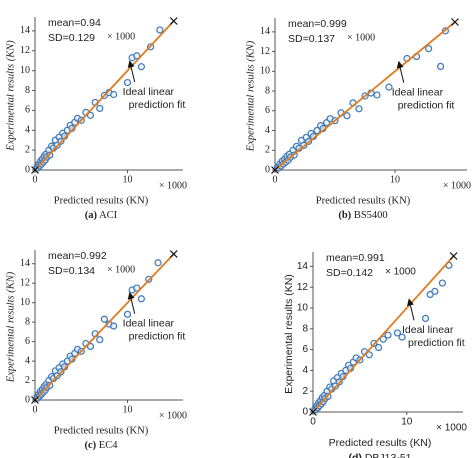 This screenshot has height=458, width=474. I want to click on x-tick-label: 10, so click(407, 422).